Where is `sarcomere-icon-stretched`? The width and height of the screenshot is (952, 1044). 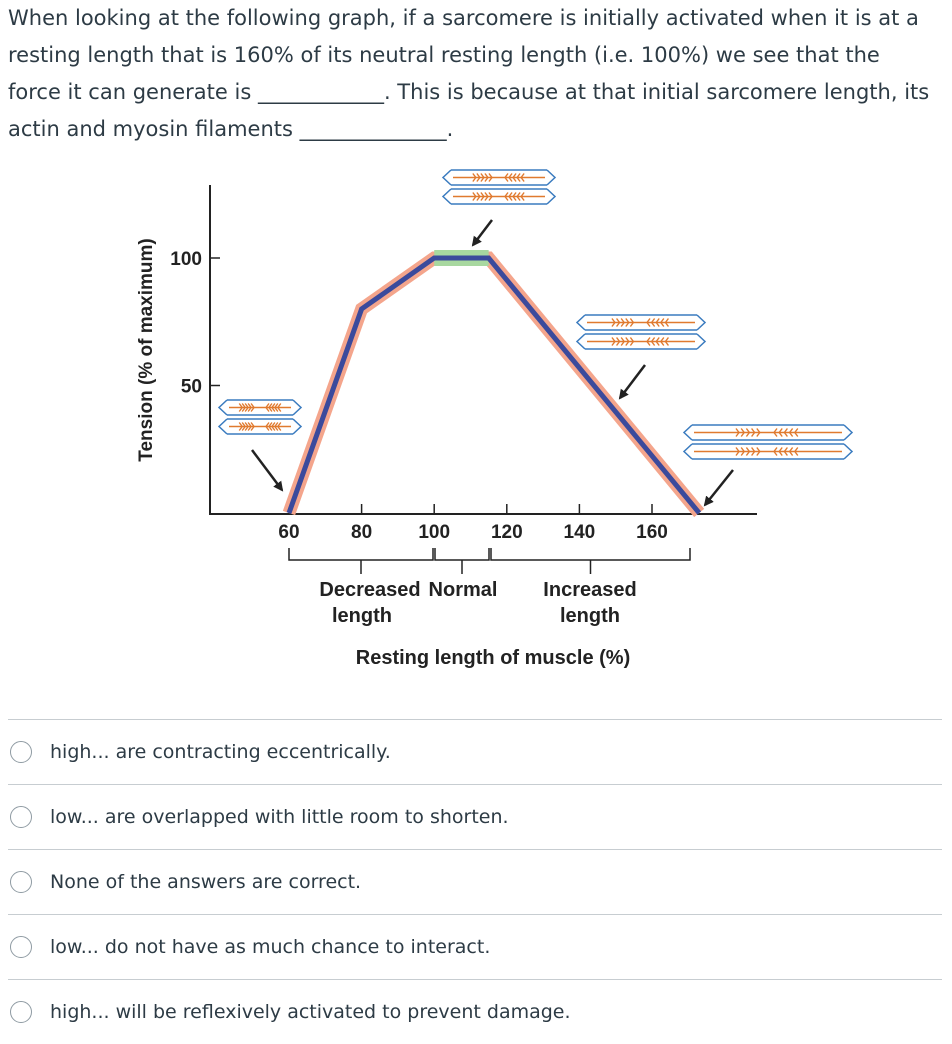
sarcomere-icon-stretched is located at coordinates (641, 332).